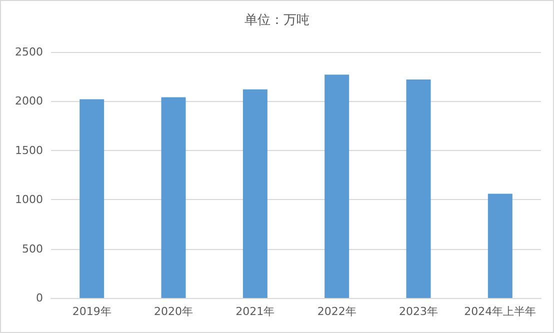 Image resolution: width=554 pixels, height=333 pixels. What do you see at coordinates (255, 311) in the screenshot?
I see `x-tick-label: 2021年` at bounding box center [255, 311].